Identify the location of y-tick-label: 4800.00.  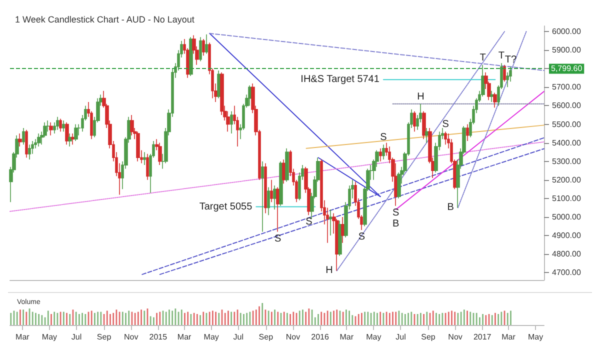
(567, 254).